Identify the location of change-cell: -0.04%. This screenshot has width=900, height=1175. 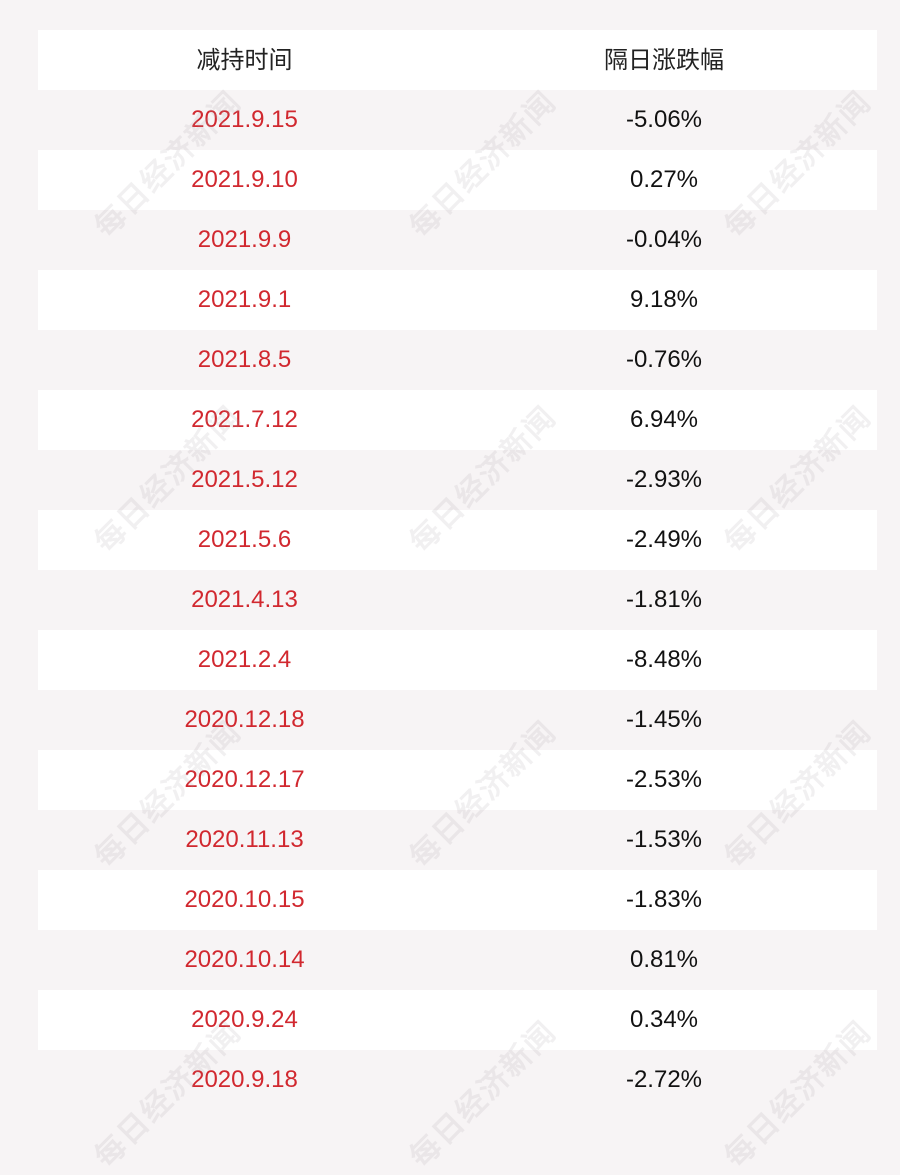
(664, 239).